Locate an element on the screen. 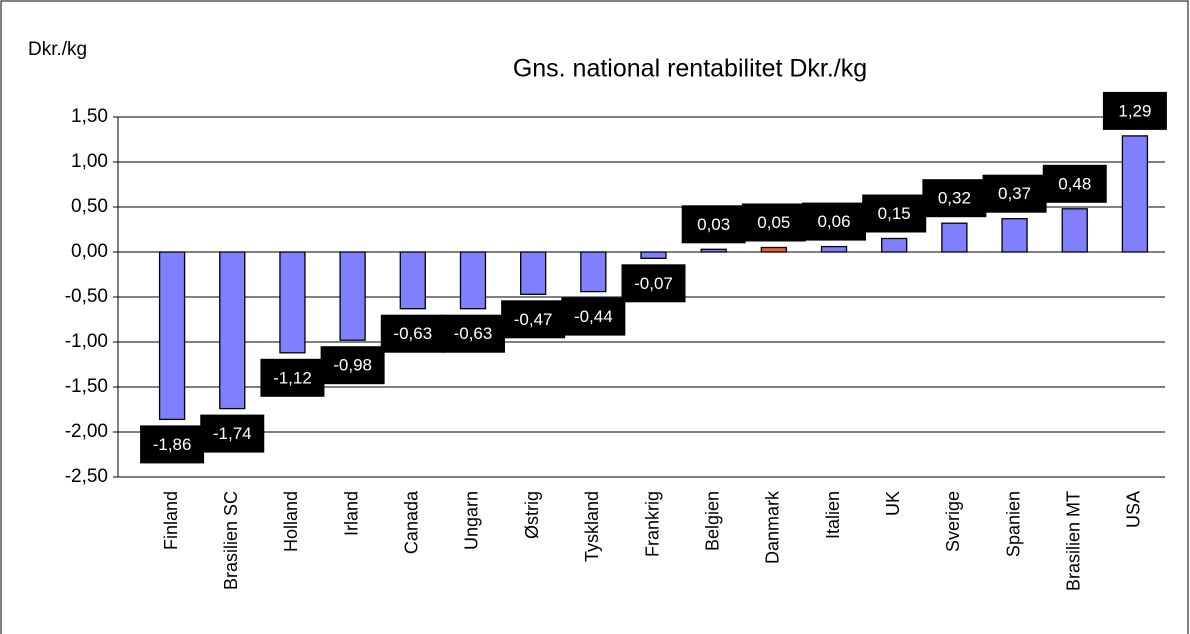 This screenshot has width=1190, height=634. value-label: 0,32 is located at coordinates (954, 198).